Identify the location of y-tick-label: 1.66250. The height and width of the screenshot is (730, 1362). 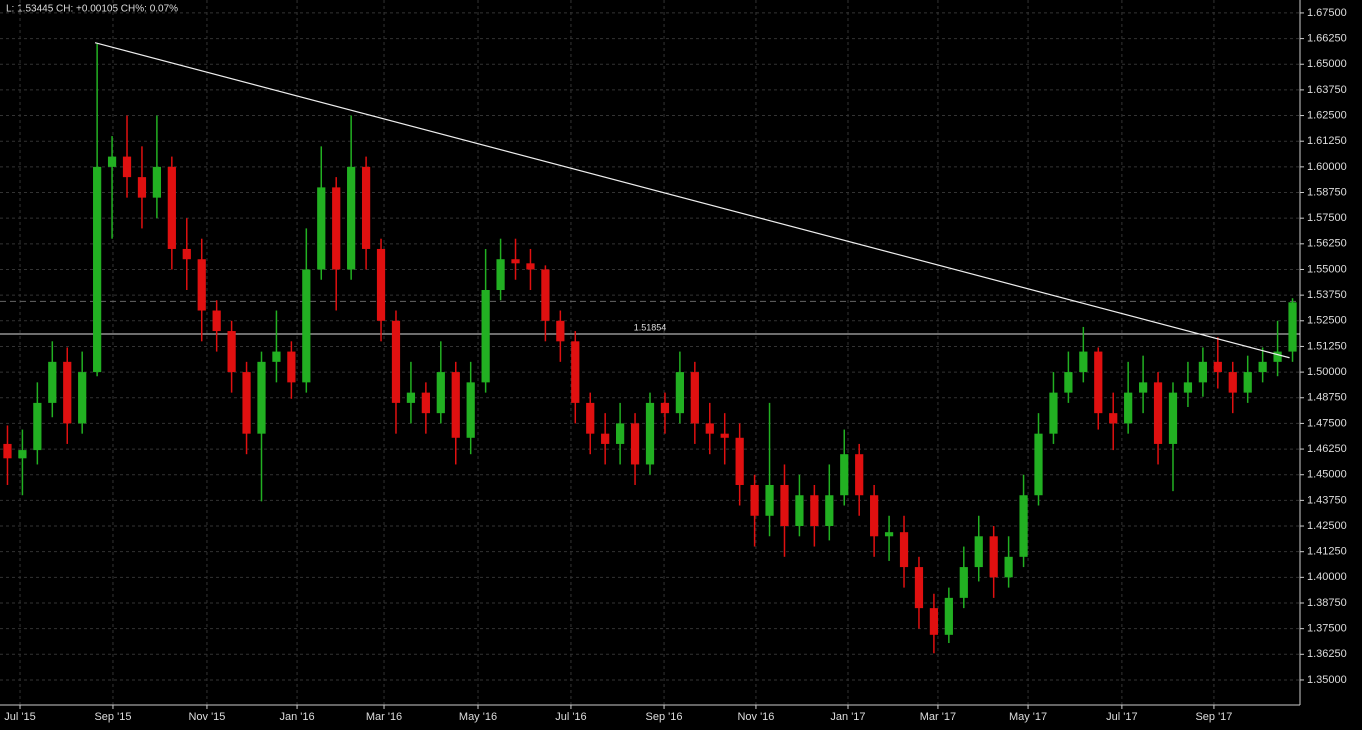
(1327, 38).